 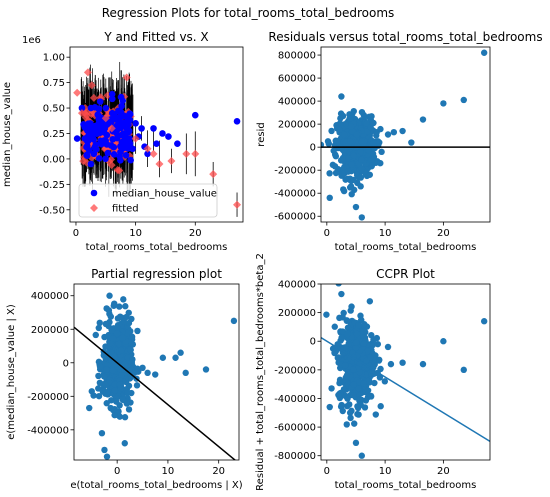 What do you see at coordinates (52, 210) in the screenshot?
I see `y-tick-label: -0.50` at bounding box center [52, 210].